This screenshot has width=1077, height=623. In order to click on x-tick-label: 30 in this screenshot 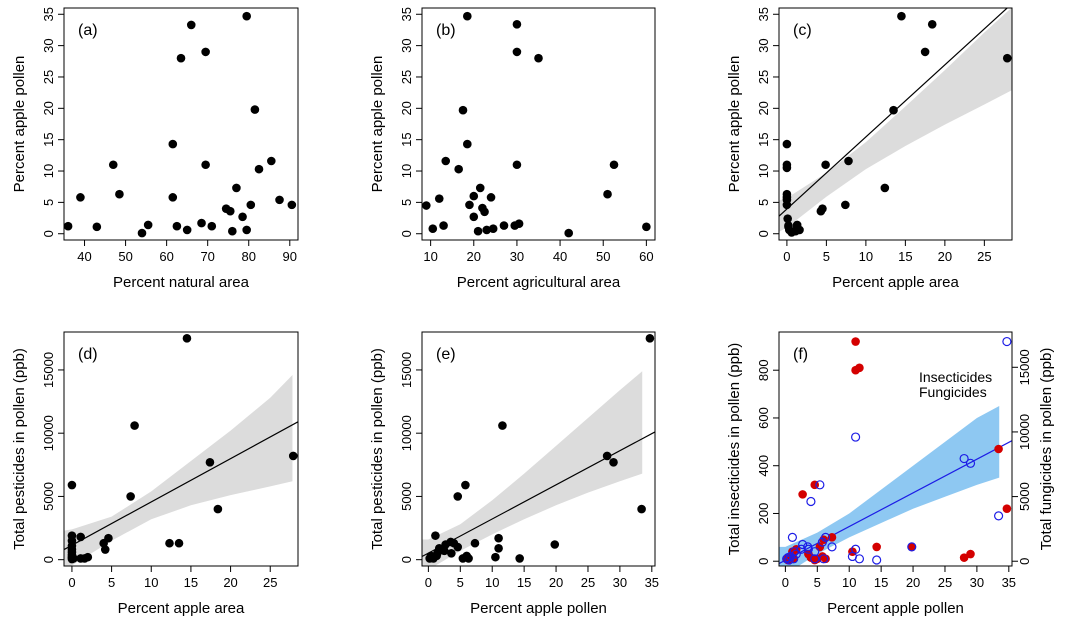, I will do `click(620, 582)`.